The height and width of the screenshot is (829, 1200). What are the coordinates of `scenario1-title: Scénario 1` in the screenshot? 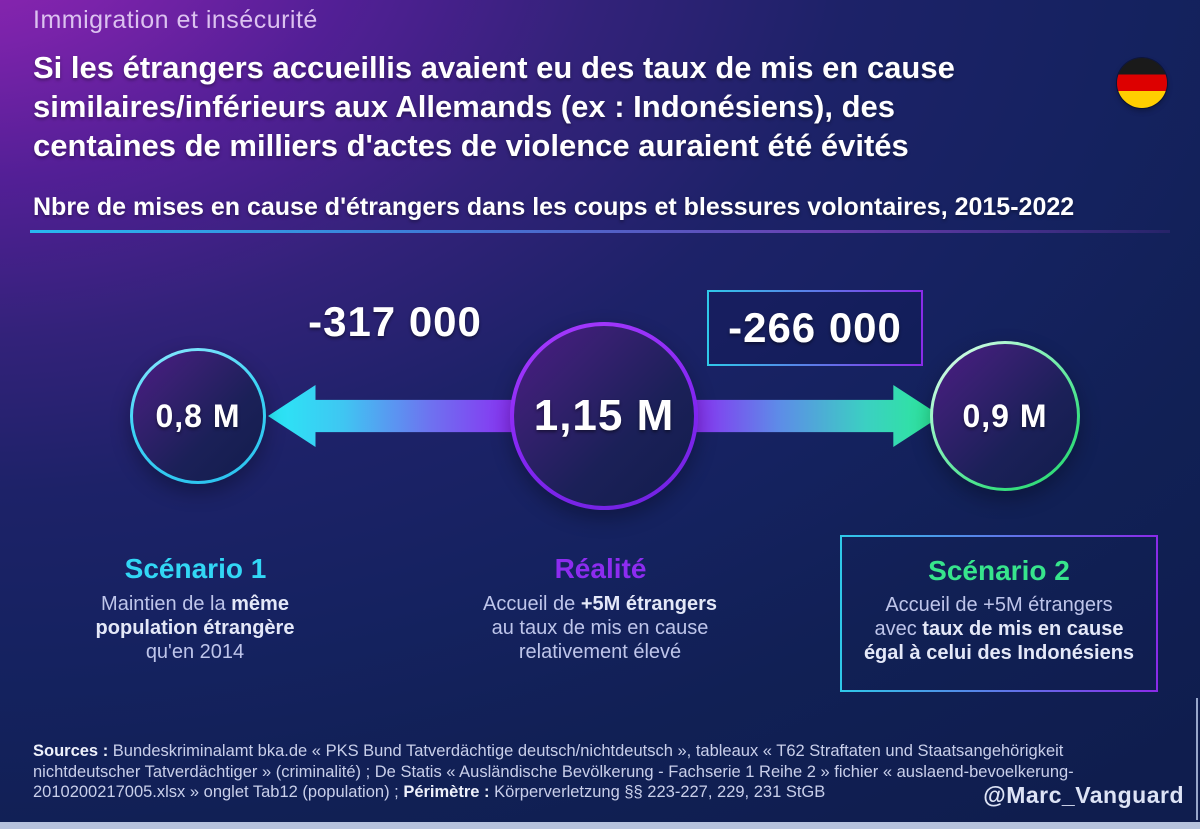 It's located at (195, 568).